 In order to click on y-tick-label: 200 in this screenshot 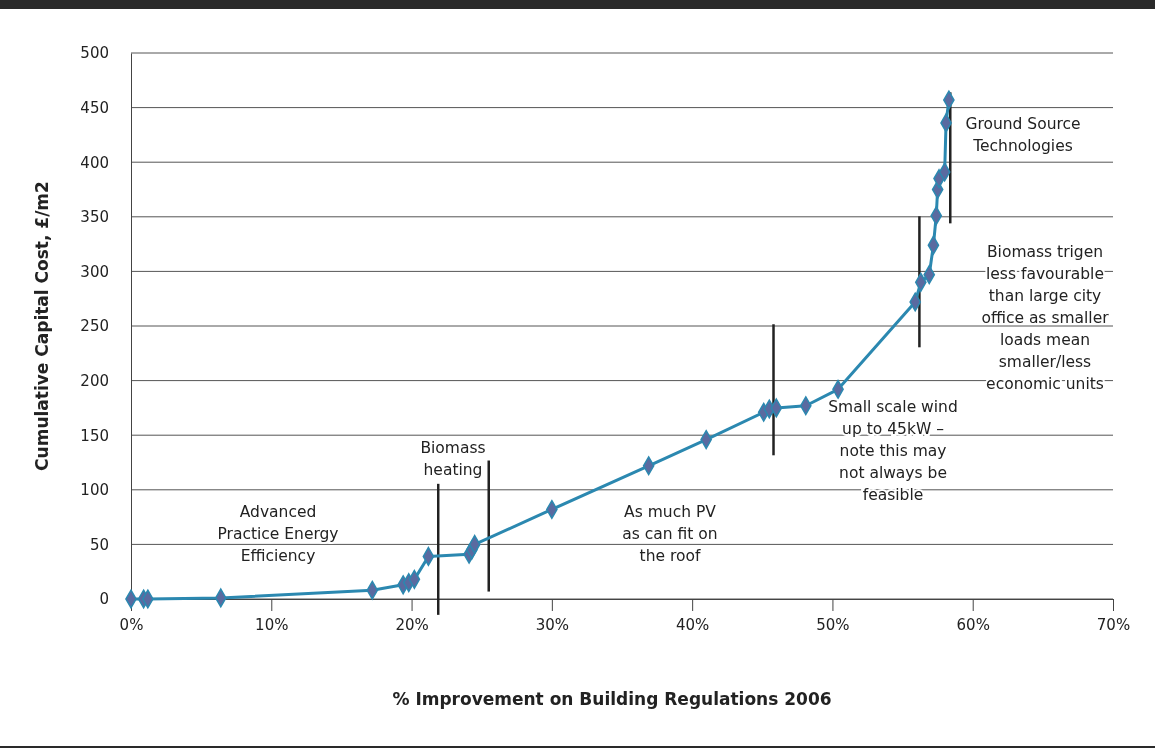, I will do `click(94, 380)`.